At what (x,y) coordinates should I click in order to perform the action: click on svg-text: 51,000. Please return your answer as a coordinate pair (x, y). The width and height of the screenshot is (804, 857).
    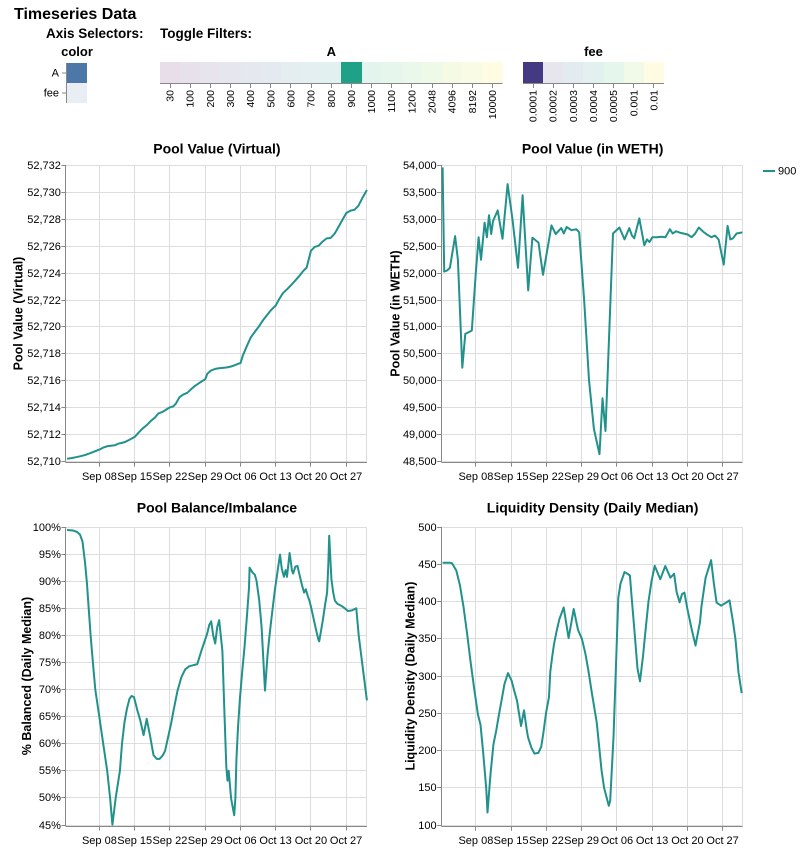
    Looking at the image, I should click on (420, 327).